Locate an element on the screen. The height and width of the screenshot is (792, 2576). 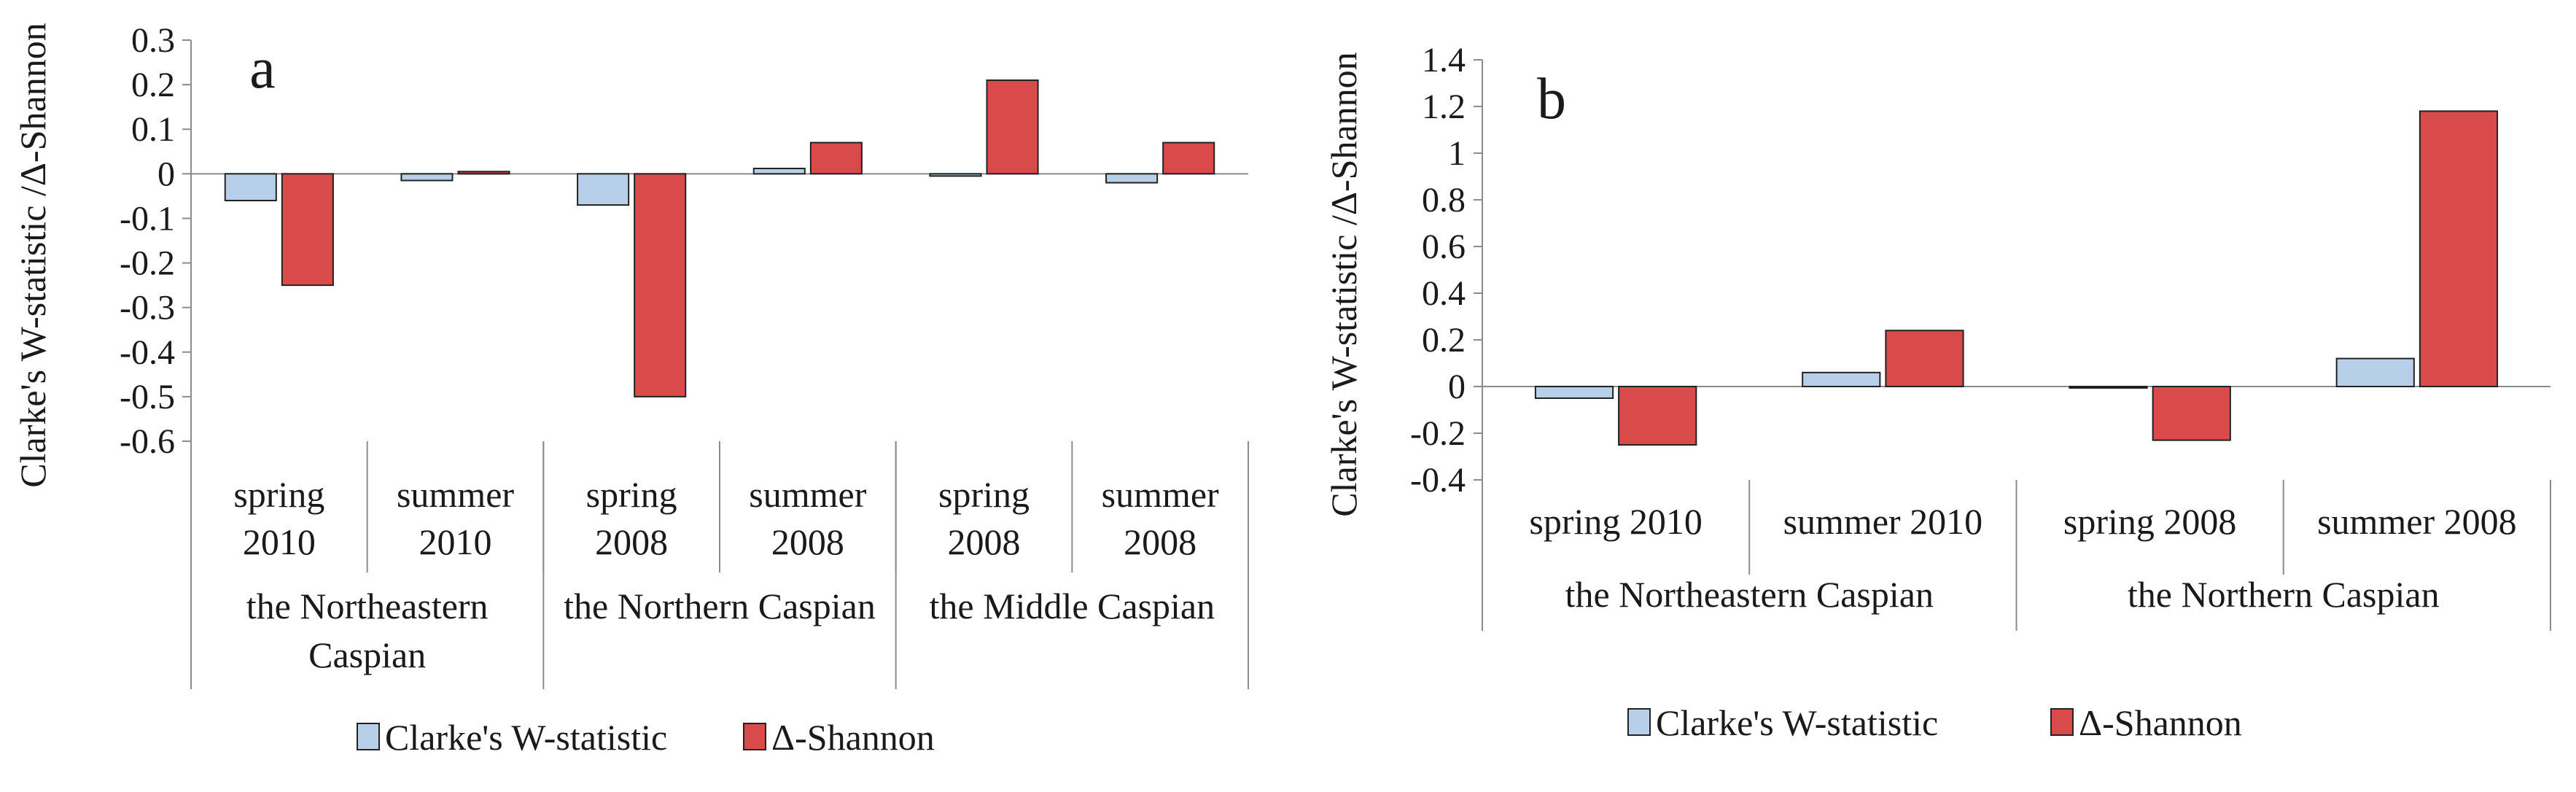
category-label: spring 2008 is located at coordinates (2150, 521).